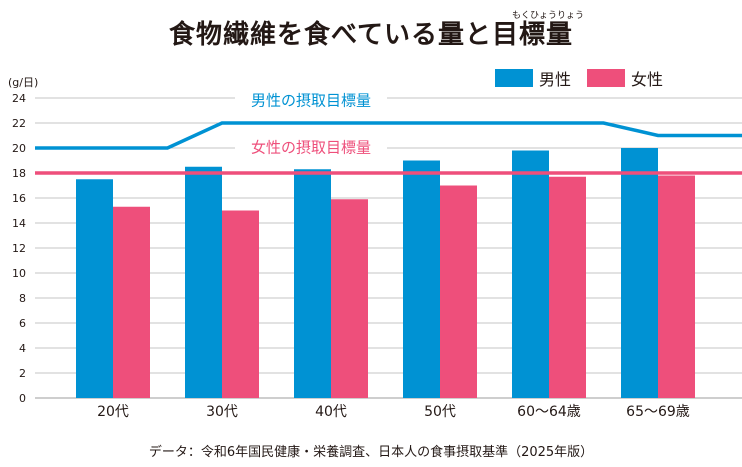 The height and width of the screenshot is (467, 742). I want to click on y-tick-label: 4, so click(22, 348).